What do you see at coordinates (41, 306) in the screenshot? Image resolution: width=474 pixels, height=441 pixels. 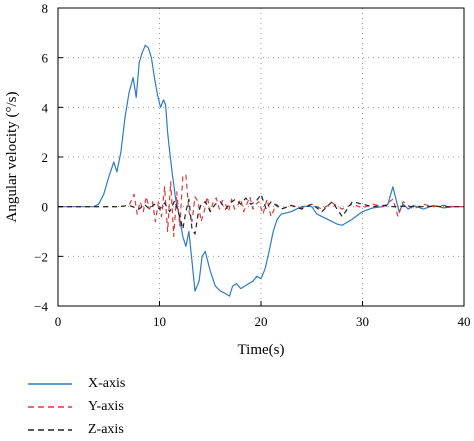 I see `y-tick-label: −4` at bounding box center [41, 306].